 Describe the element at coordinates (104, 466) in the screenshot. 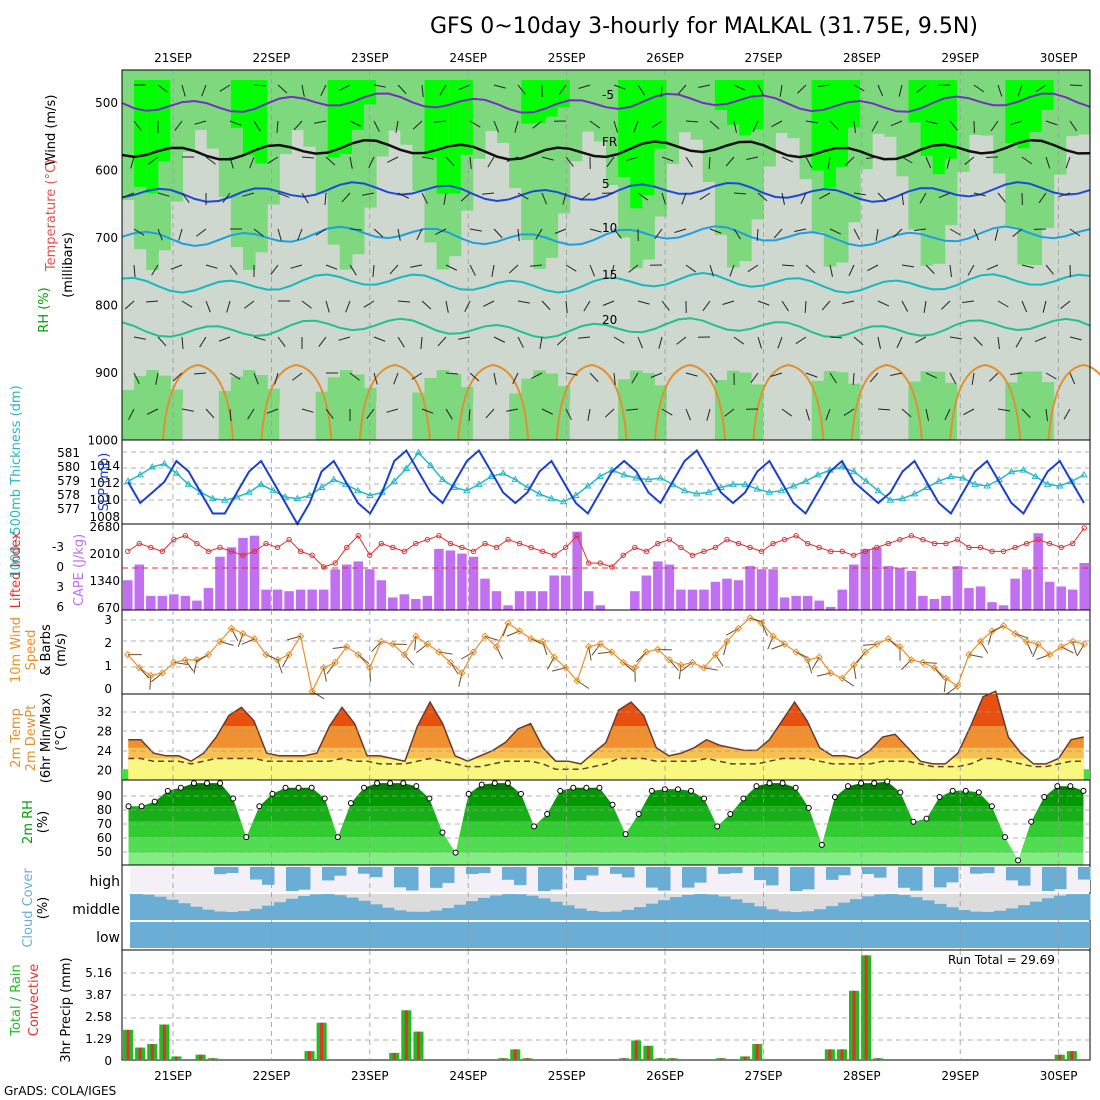

I see `slp-tick: 1014` at that location.